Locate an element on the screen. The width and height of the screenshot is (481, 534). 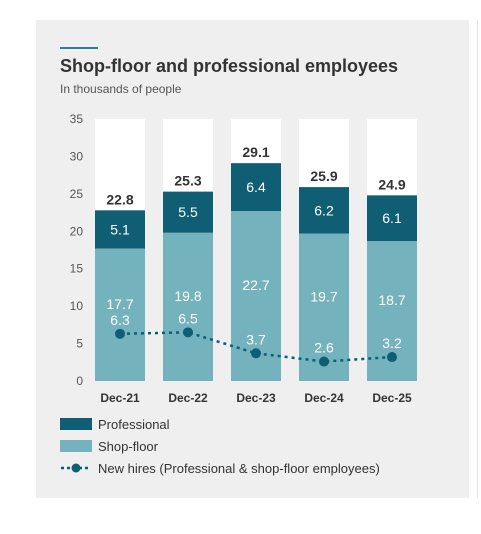
data-label-new-hires: 6.3 is located at coordinates (120, 320).